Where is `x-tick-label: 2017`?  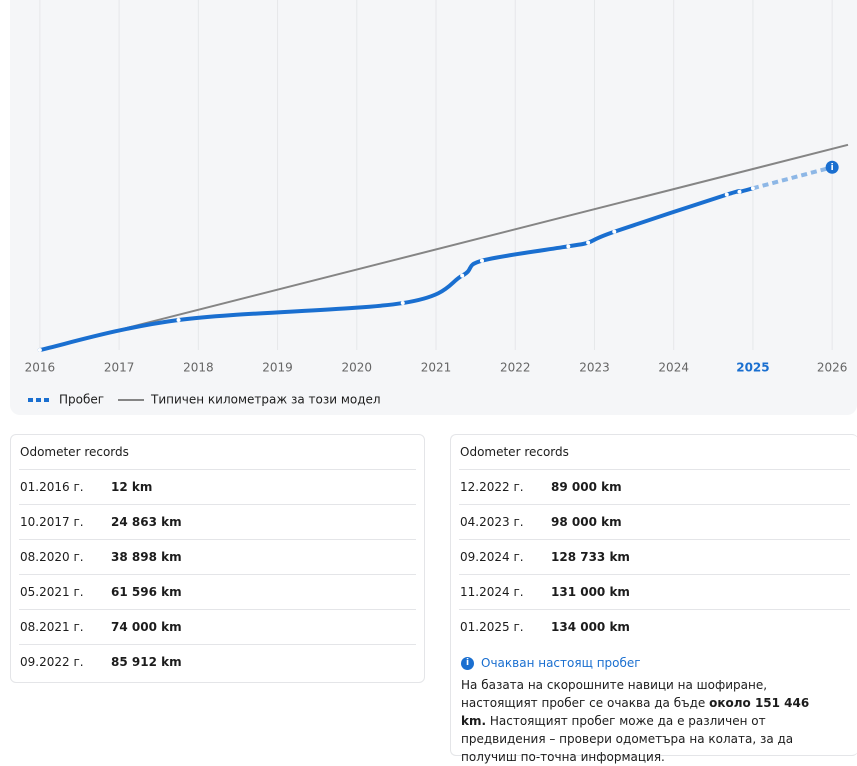
x-tick-label: 2017 is located at coordinates (119, 368).